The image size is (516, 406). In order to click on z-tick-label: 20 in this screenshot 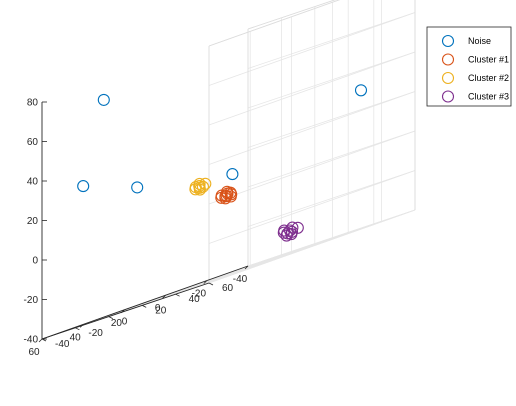, I will do `click(33, 221)`.